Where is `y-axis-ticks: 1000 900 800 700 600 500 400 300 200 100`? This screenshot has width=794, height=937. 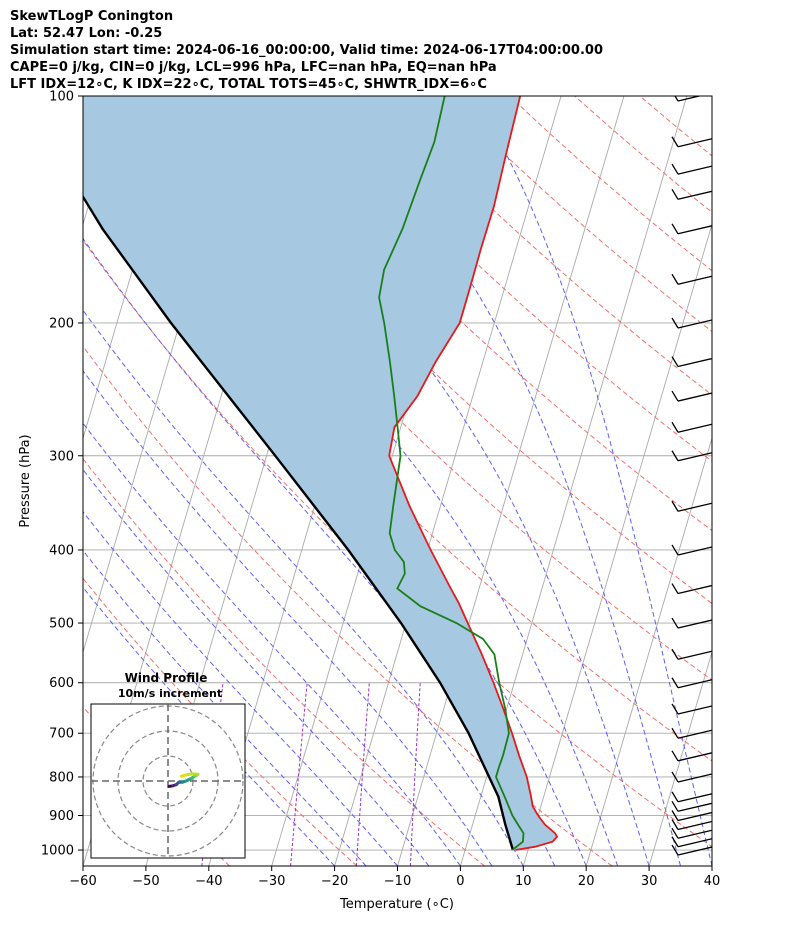 y-axis-ticks: 1000 900 800 700 600 500 400 300 200 100 is located at coordinates (62, 474).